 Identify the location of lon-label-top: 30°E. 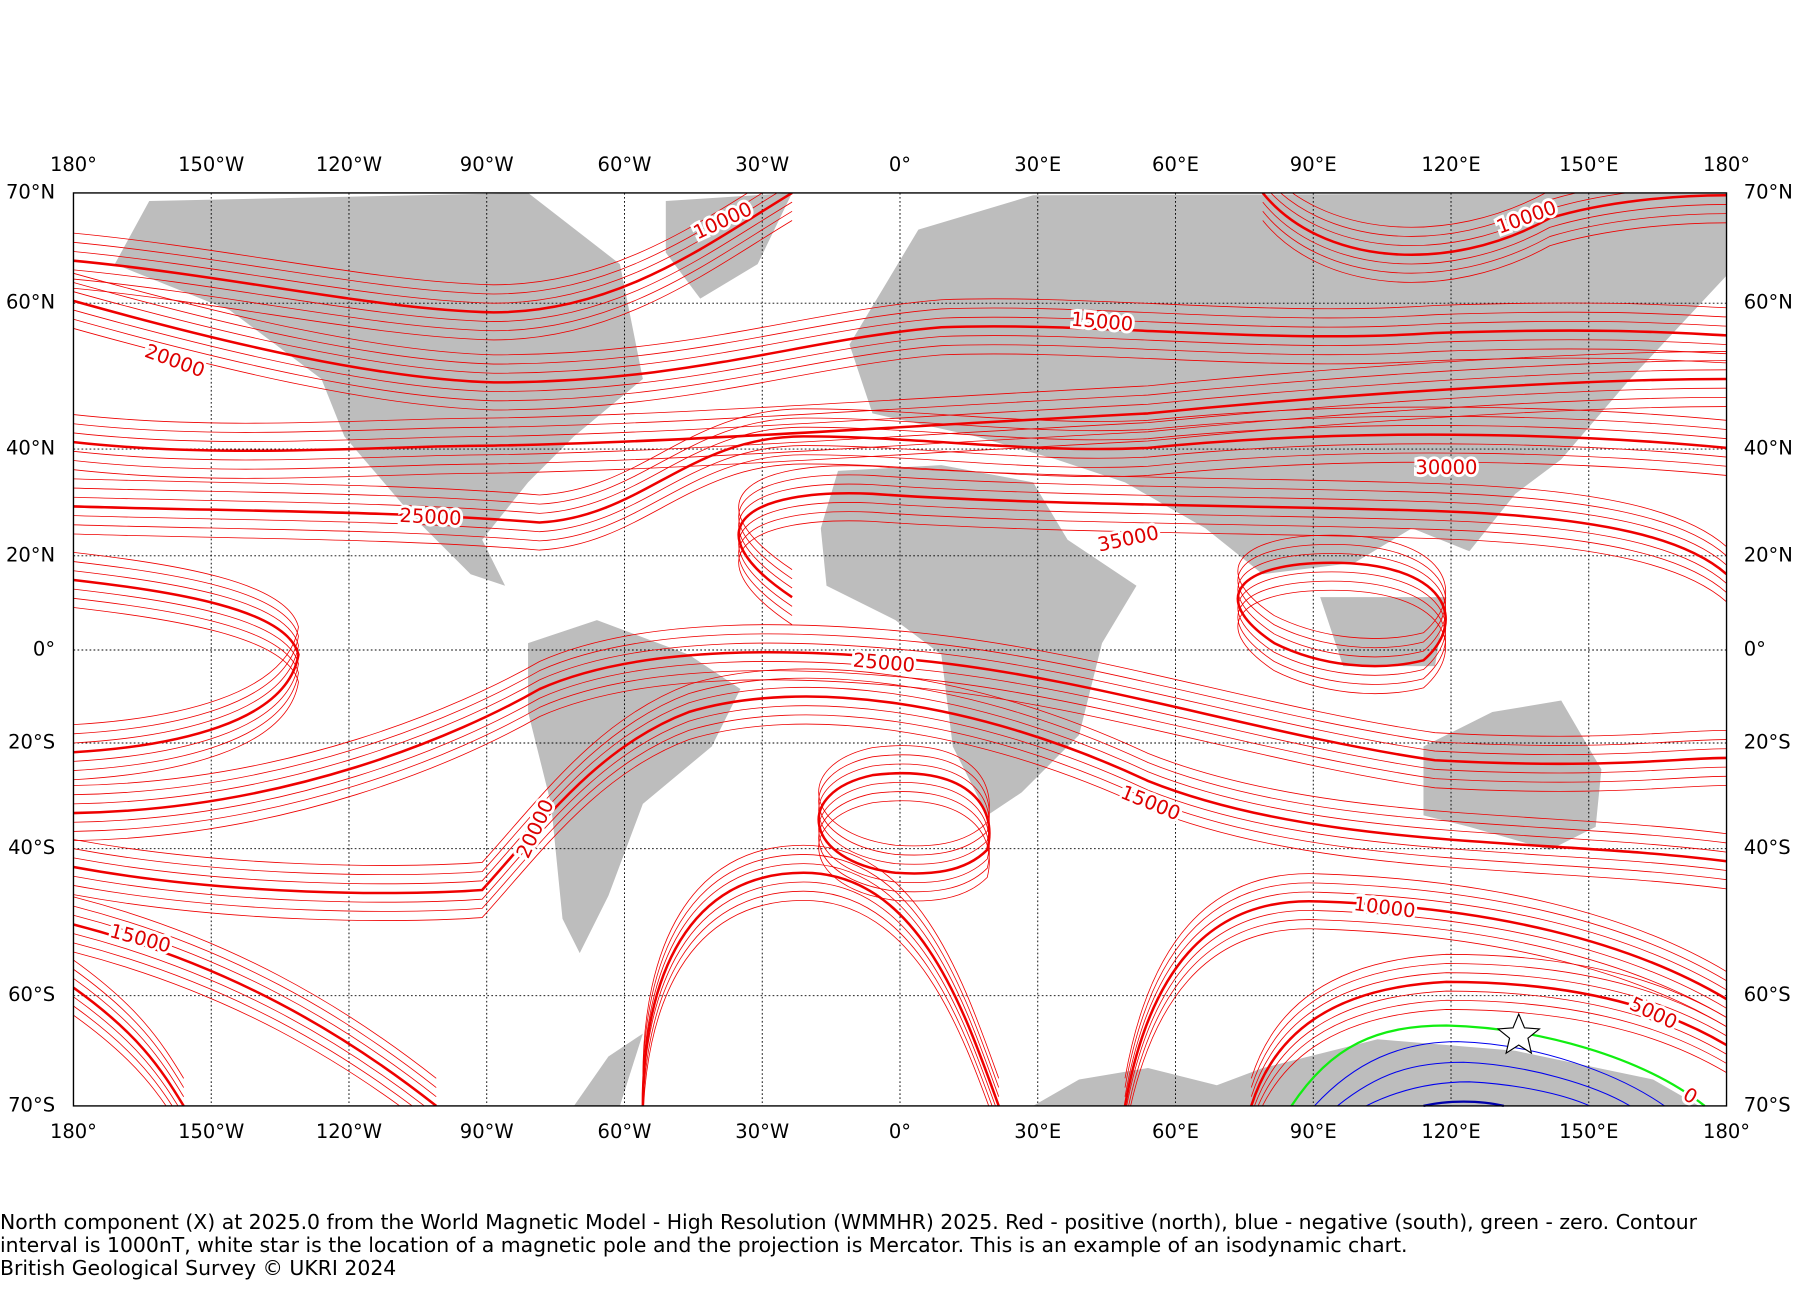
(1037, 164).